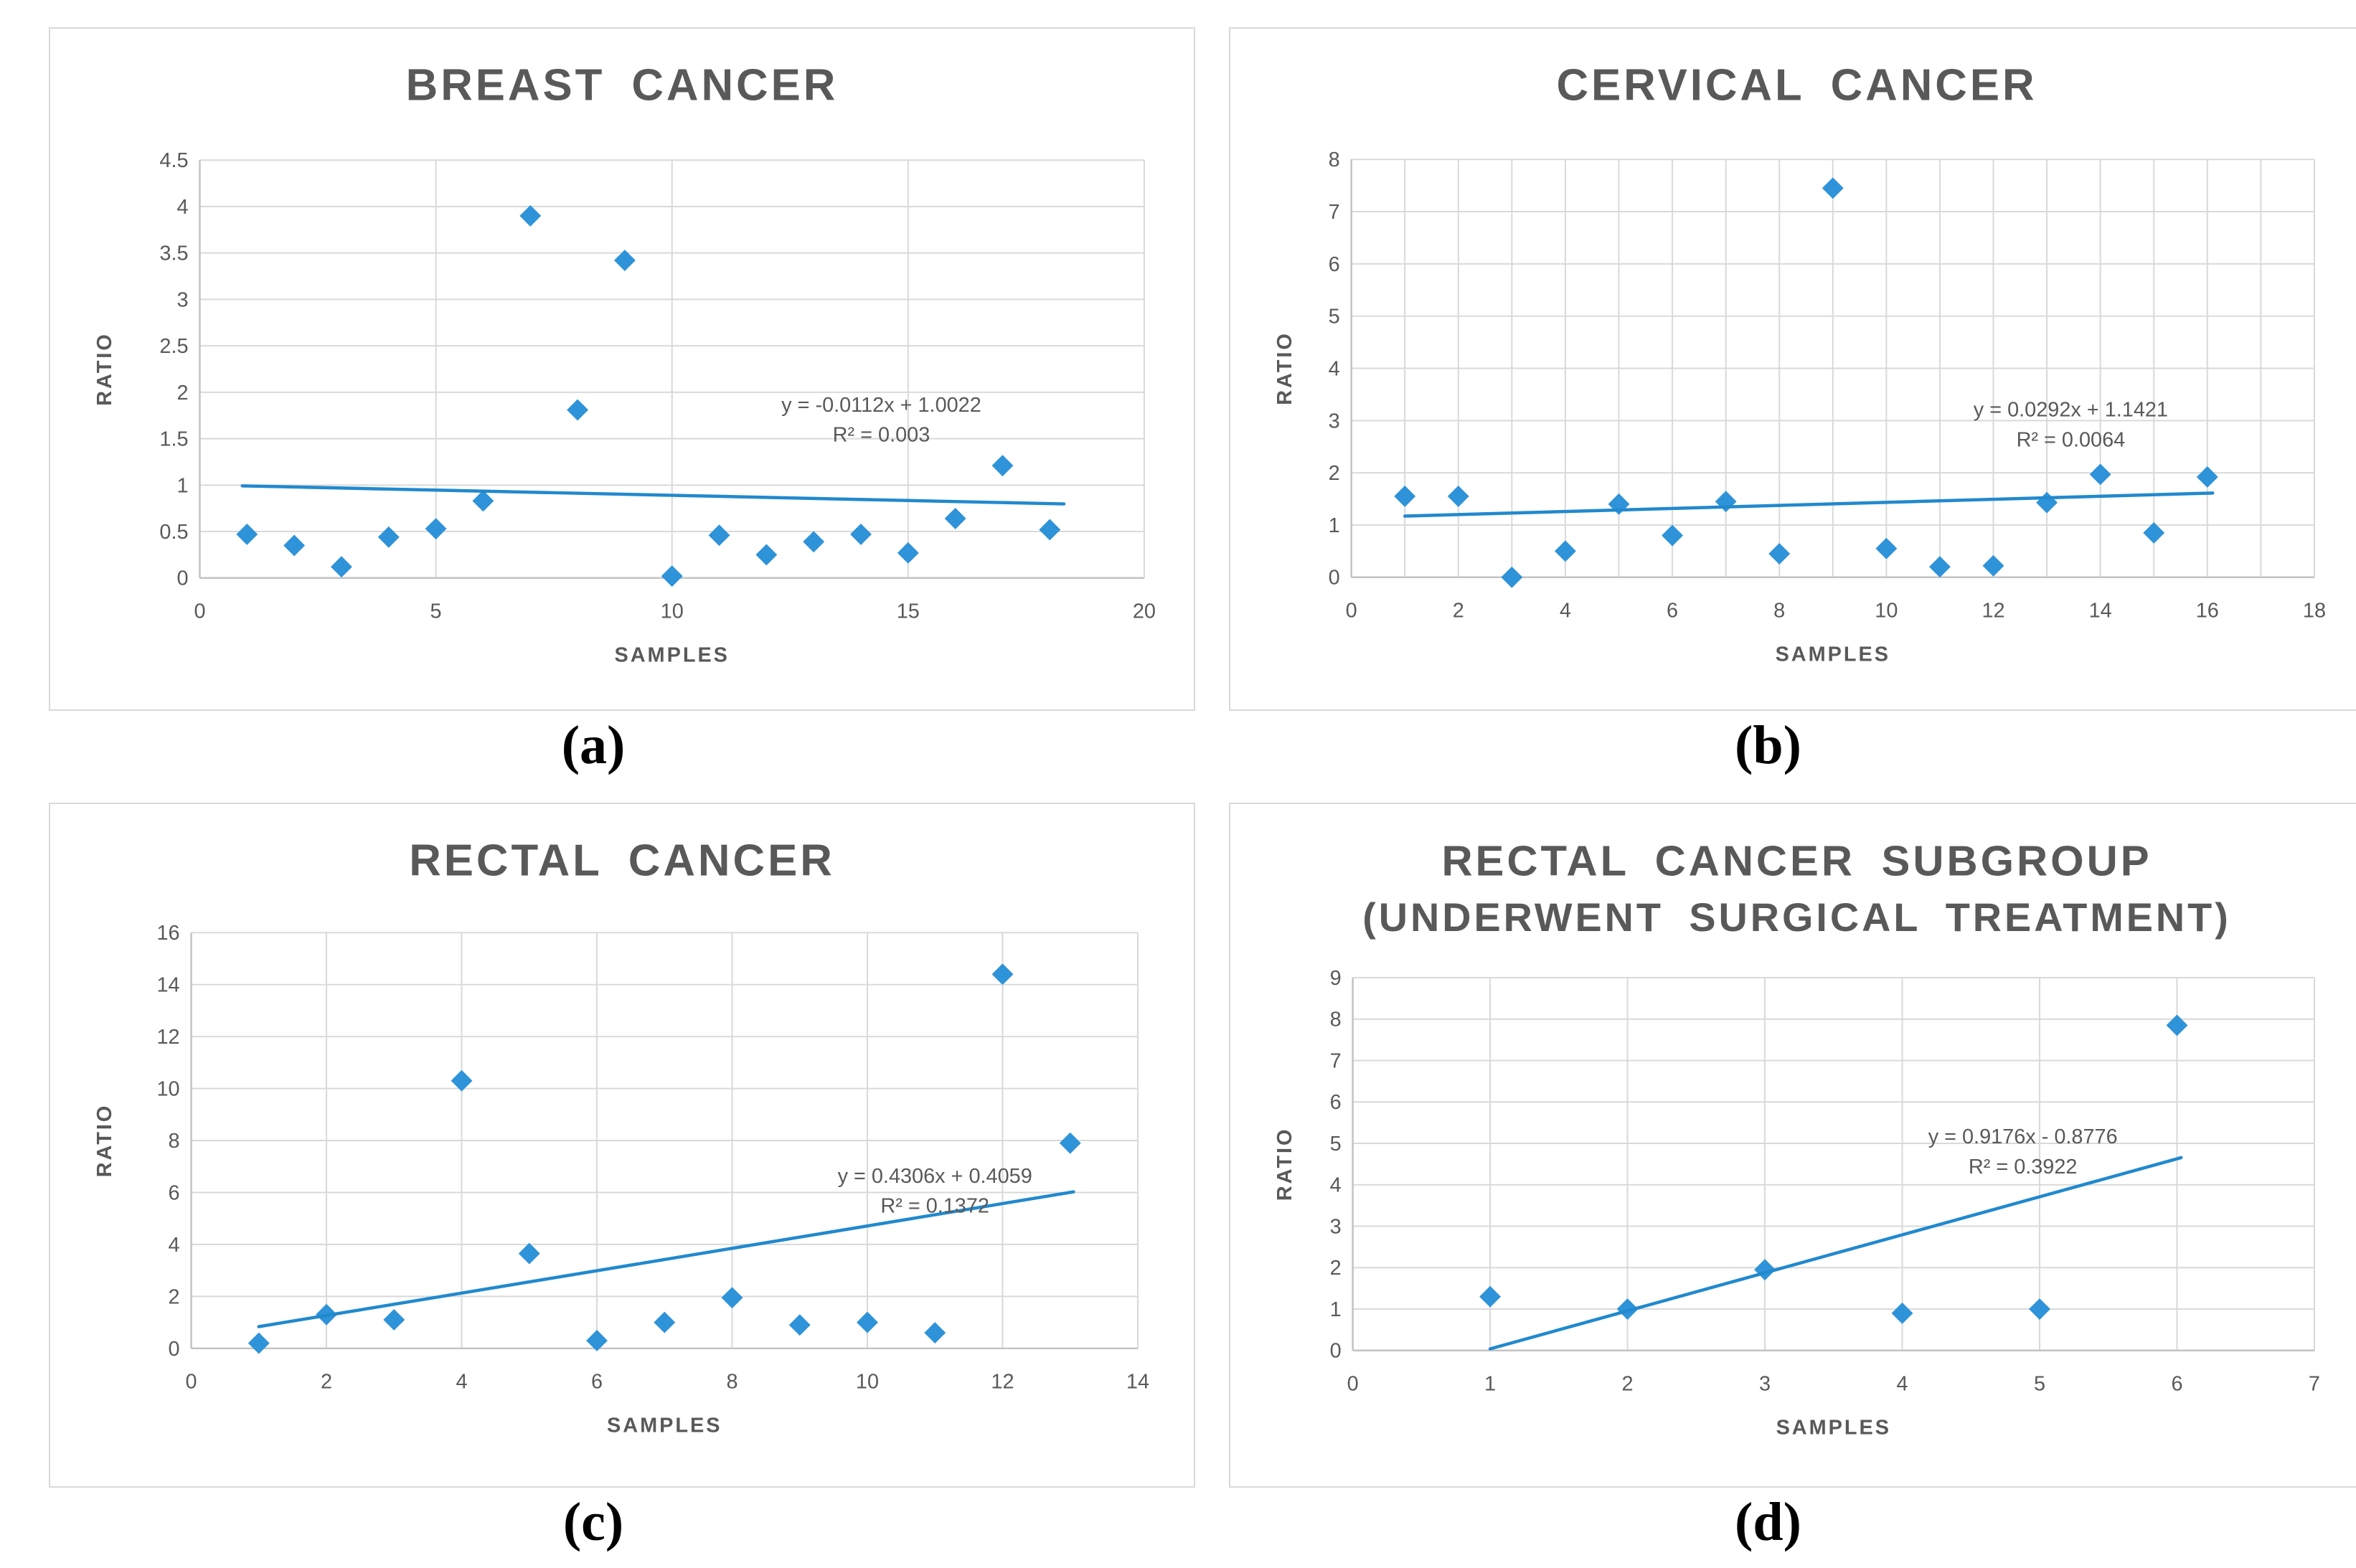  Describe the element at coordinates (2207, 611) in the screenshot. I see `x-tick-label: 16` at that location.